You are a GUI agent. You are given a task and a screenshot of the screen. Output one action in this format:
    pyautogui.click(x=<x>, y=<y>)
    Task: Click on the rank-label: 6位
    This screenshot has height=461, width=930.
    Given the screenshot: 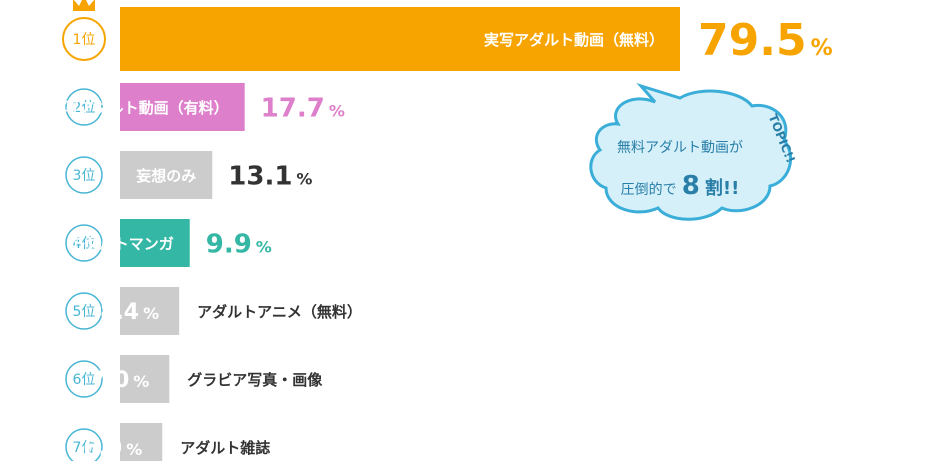 What is the action you would take?
    pyautogui.click(x=84, y=380)
    